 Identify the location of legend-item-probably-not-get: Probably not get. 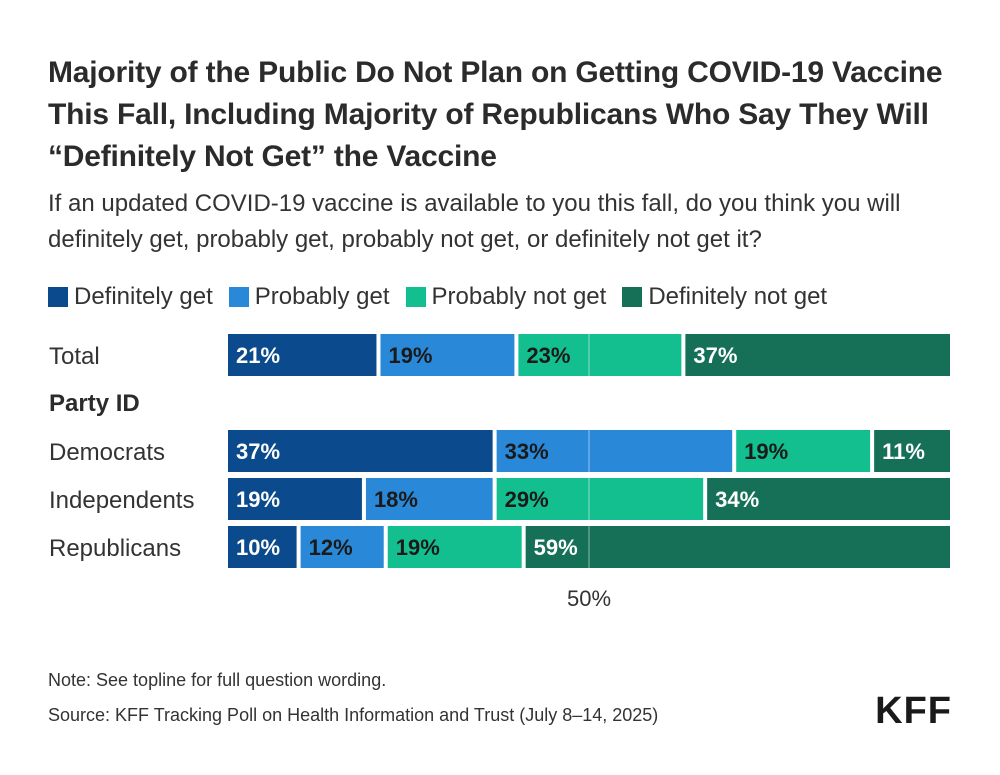
(506, 297).